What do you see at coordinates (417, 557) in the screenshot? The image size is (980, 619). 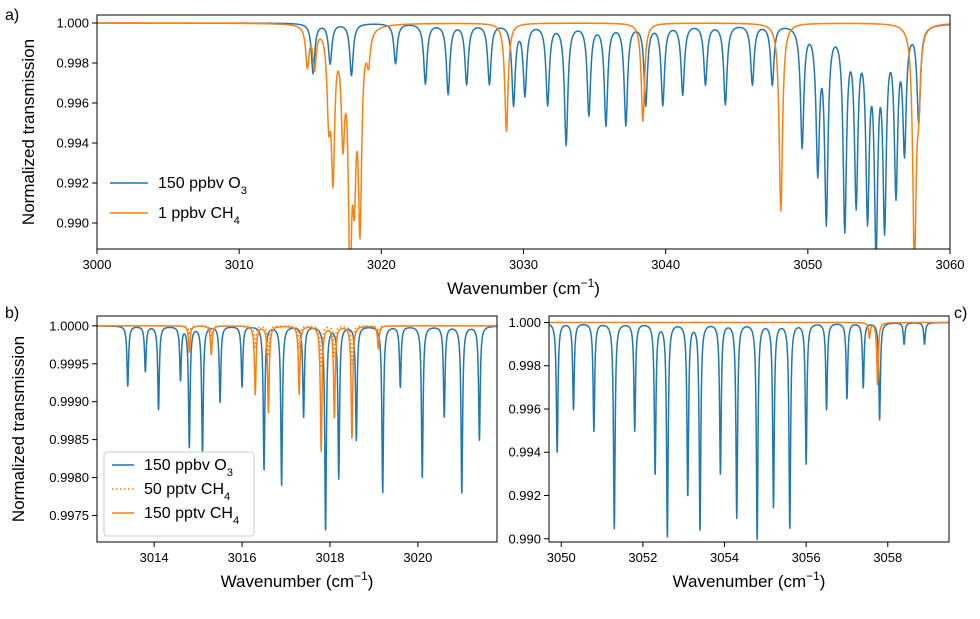 I see `x-tick-label-b: 3020` at bounding box center [417, 557].